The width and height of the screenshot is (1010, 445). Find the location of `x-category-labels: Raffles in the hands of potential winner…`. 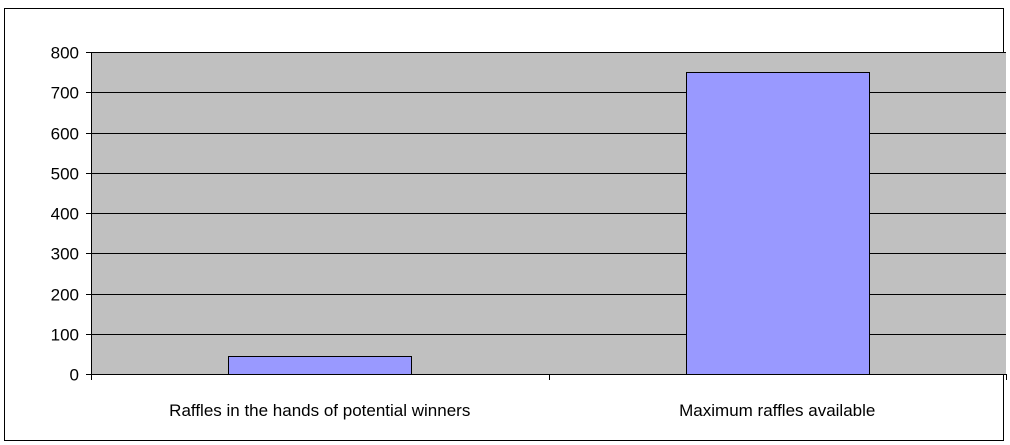

x-category-labels: Raffles in the hands of potential winner… is located at coordinates (522, 410).